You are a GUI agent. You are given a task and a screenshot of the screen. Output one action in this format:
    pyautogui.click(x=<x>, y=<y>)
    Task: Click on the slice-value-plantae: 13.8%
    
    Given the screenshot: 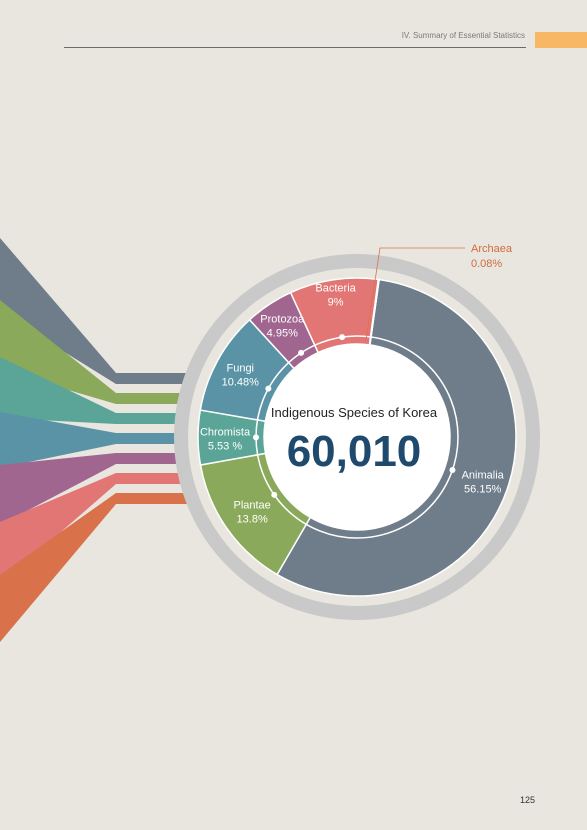 What is the action you would take?
    pyautogui.click(x=252, y=519)
    